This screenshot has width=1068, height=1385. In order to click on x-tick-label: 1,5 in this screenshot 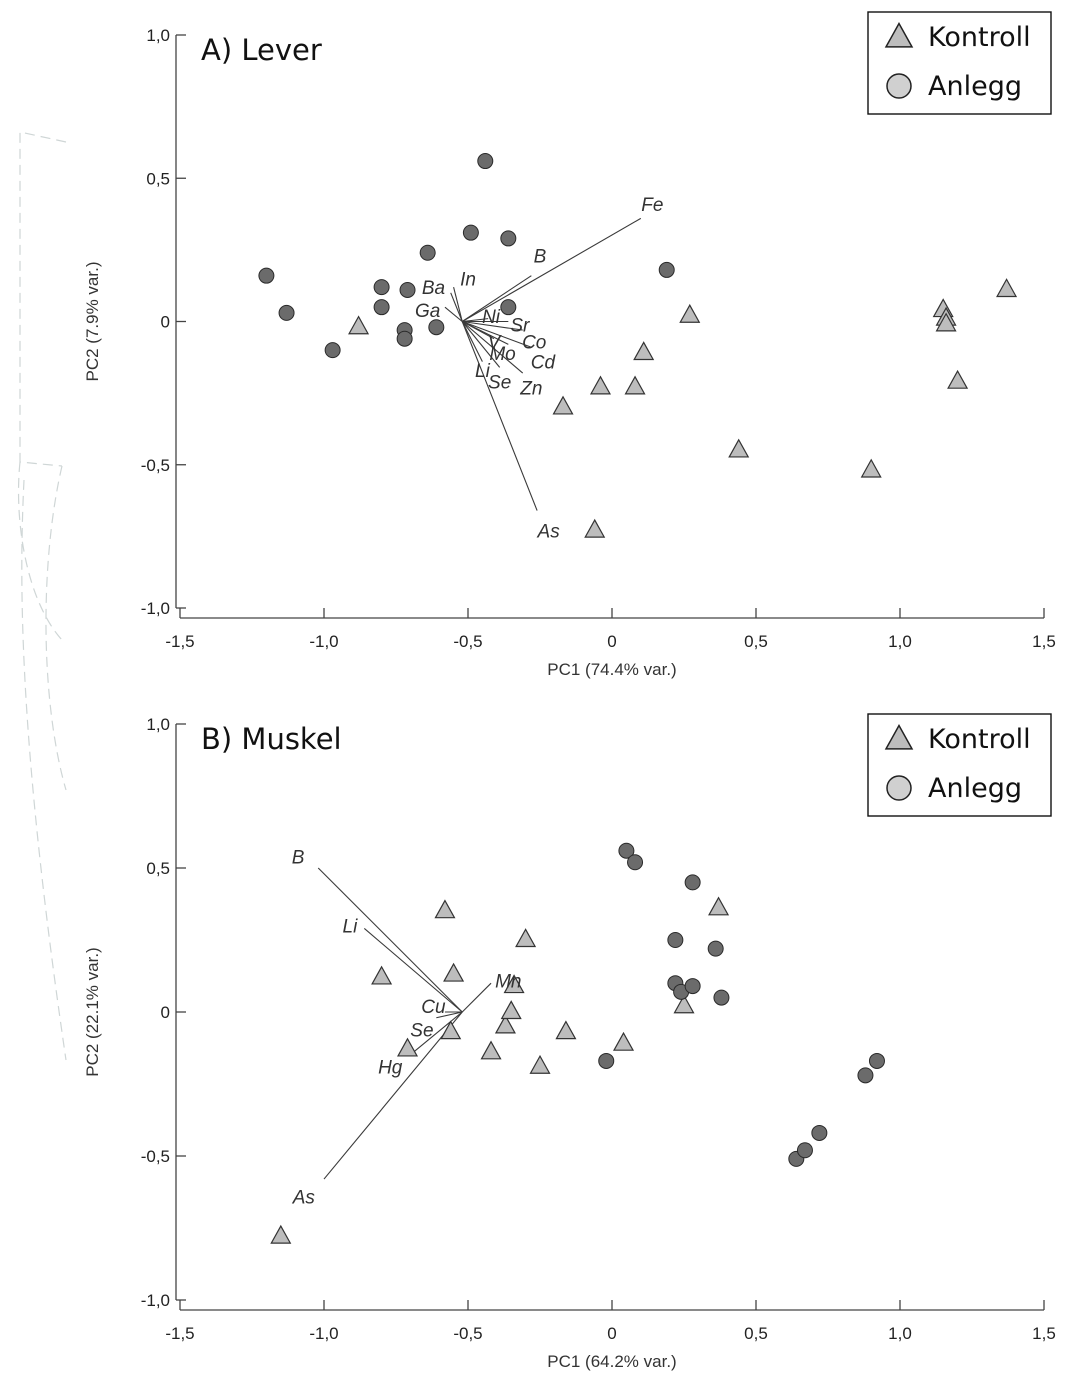, I will do `click(1044, 641)`.